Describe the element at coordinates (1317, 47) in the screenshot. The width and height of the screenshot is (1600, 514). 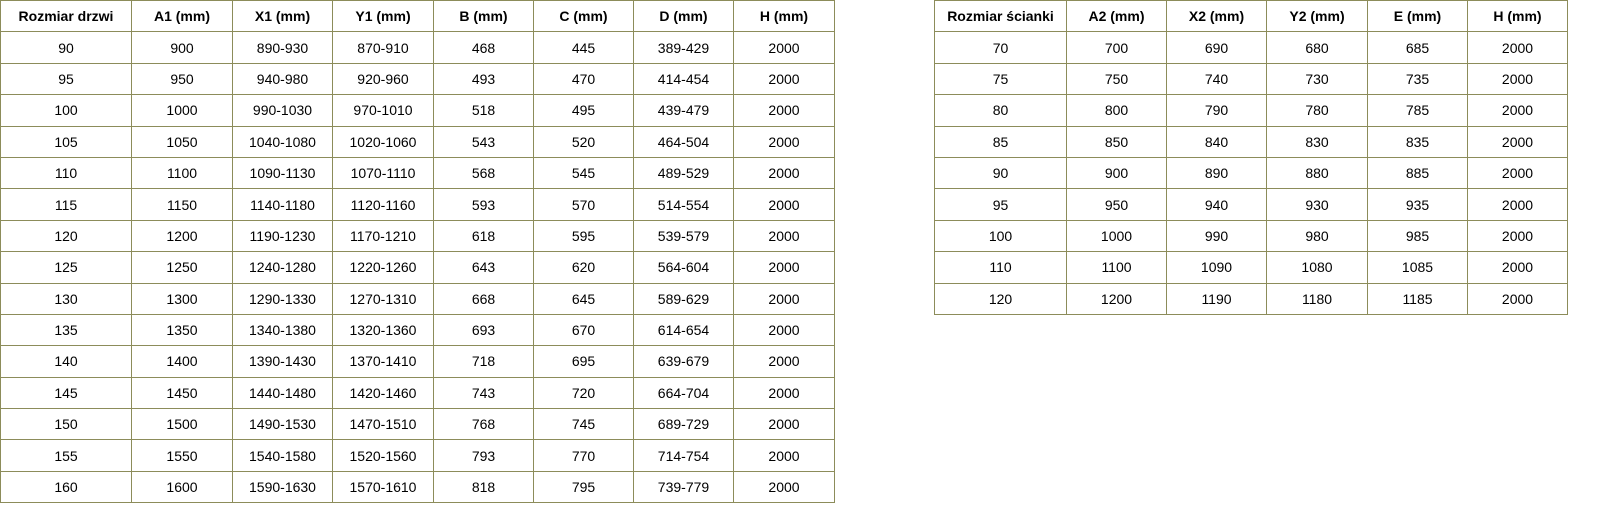
I see `table-cell: 680` at that location.